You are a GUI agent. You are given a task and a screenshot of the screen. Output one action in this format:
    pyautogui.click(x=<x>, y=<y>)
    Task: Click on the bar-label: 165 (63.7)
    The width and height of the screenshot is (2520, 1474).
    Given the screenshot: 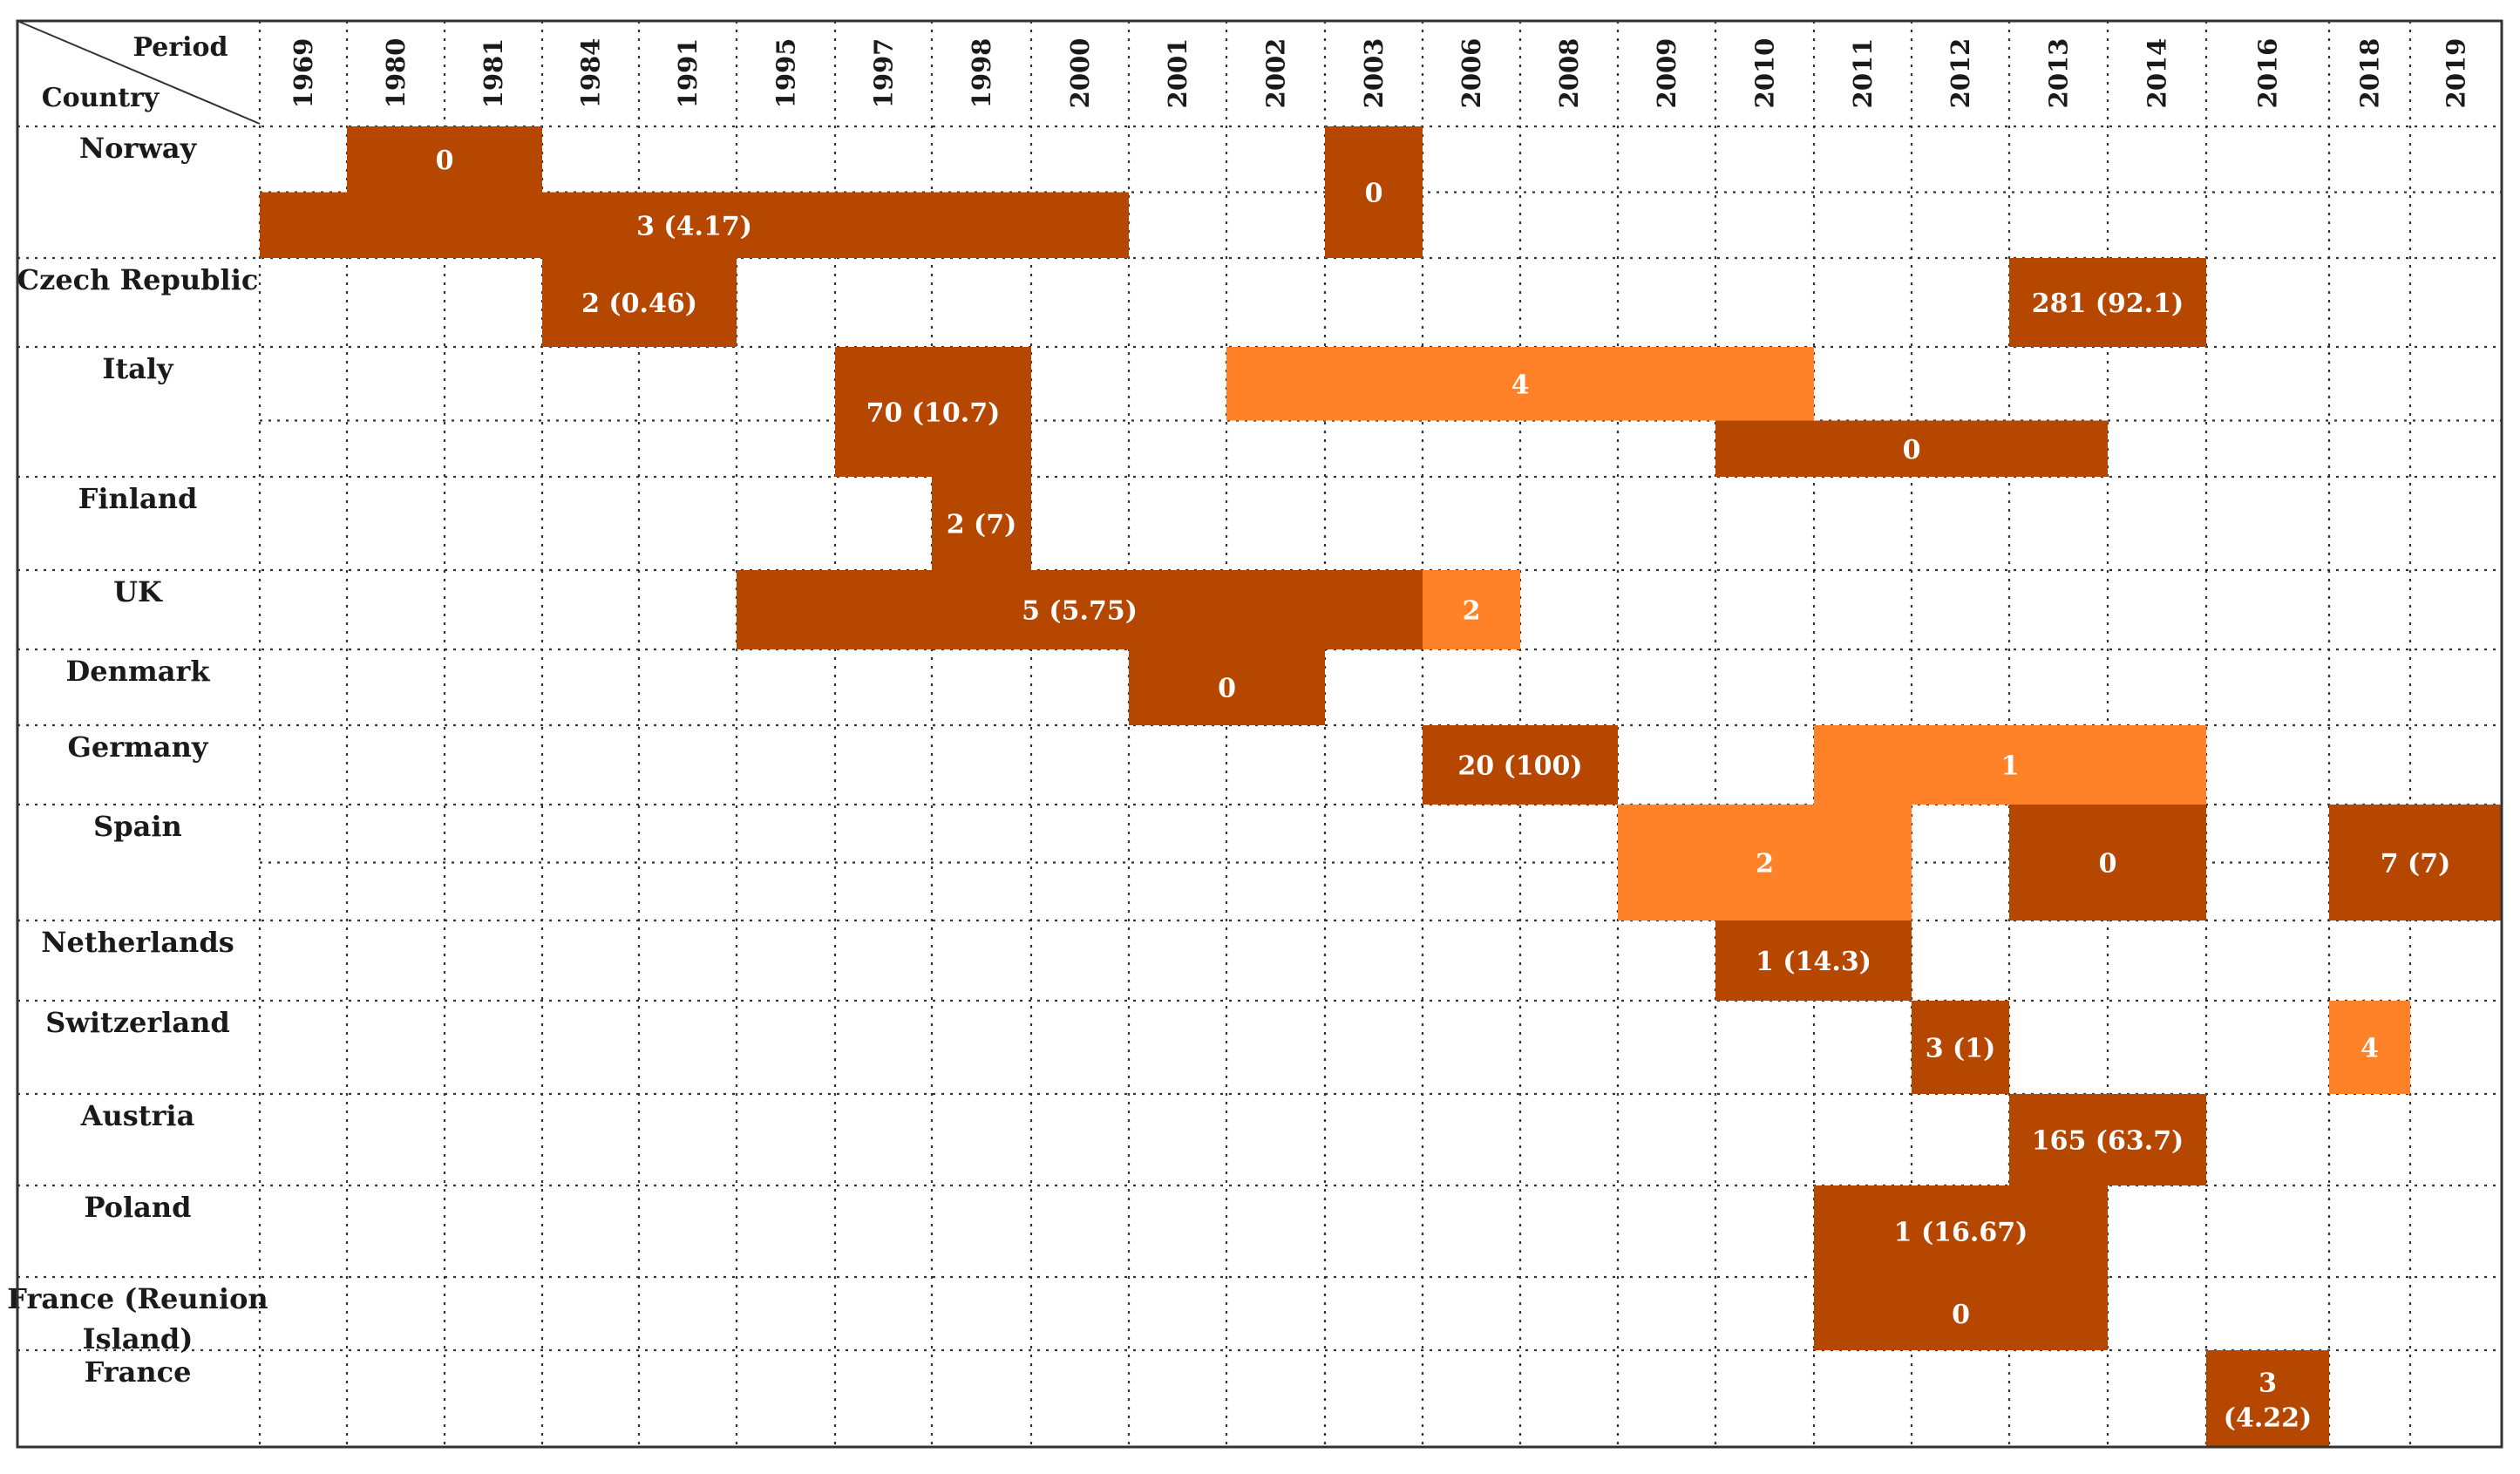 What is the action you would take?
    pyautogui.click(x=2108, y=1141)
    